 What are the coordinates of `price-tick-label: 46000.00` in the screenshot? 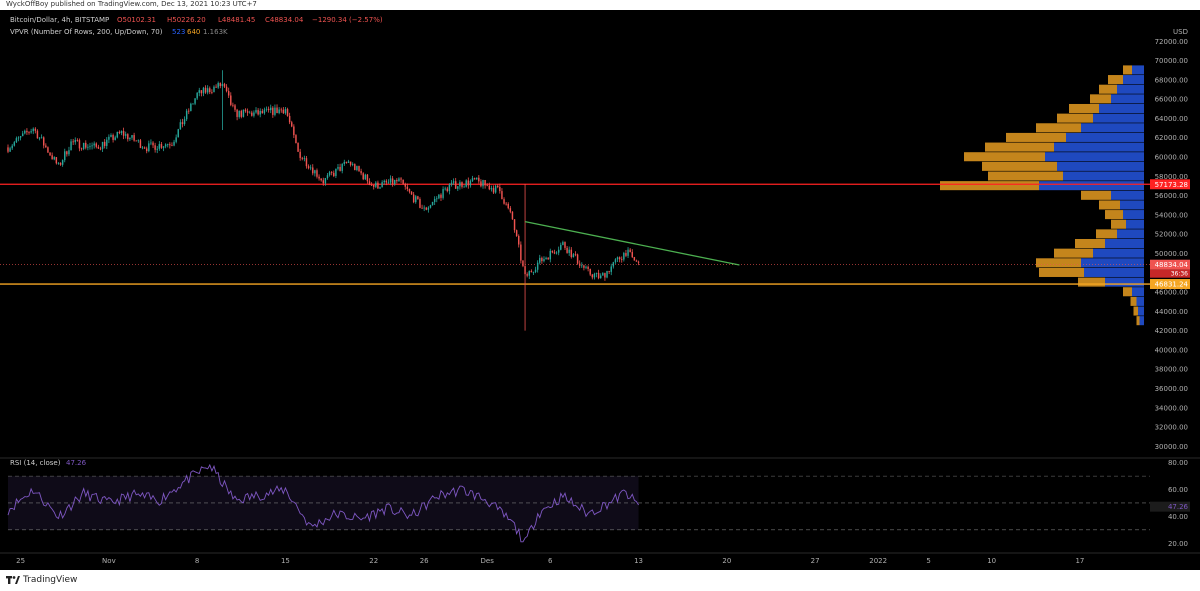 It's located at (1171, 293).